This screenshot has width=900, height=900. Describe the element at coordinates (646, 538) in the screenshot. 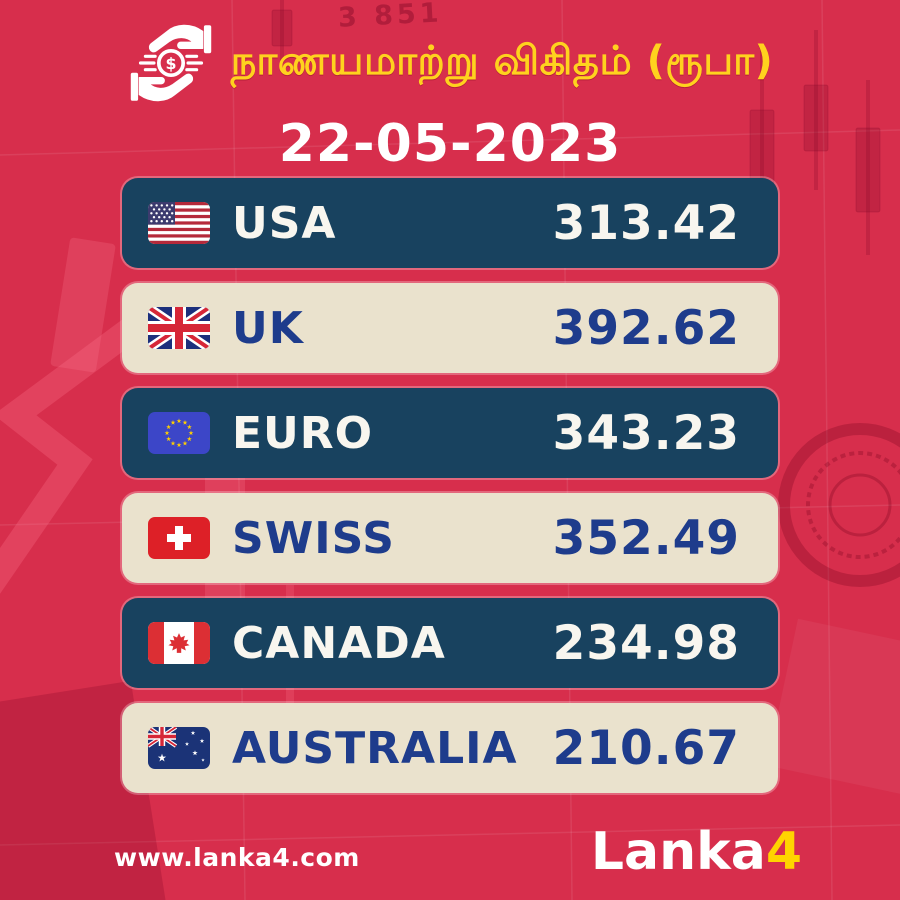

I see `rate-value-swiss: 352.49` at that location.